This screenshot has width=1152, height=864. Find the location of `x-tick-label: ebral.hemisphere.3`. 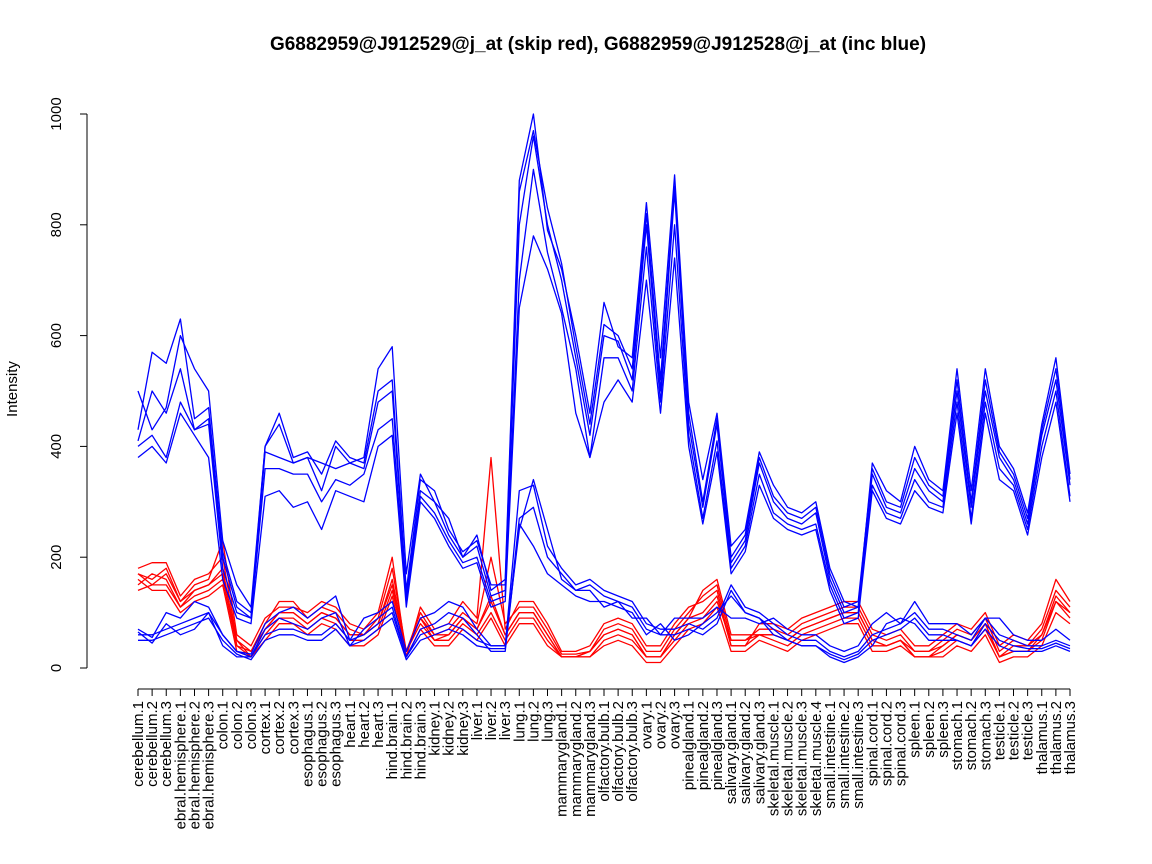

x-tick-label: ebral.hemisphere.3 is located at coordinates (209, 765).